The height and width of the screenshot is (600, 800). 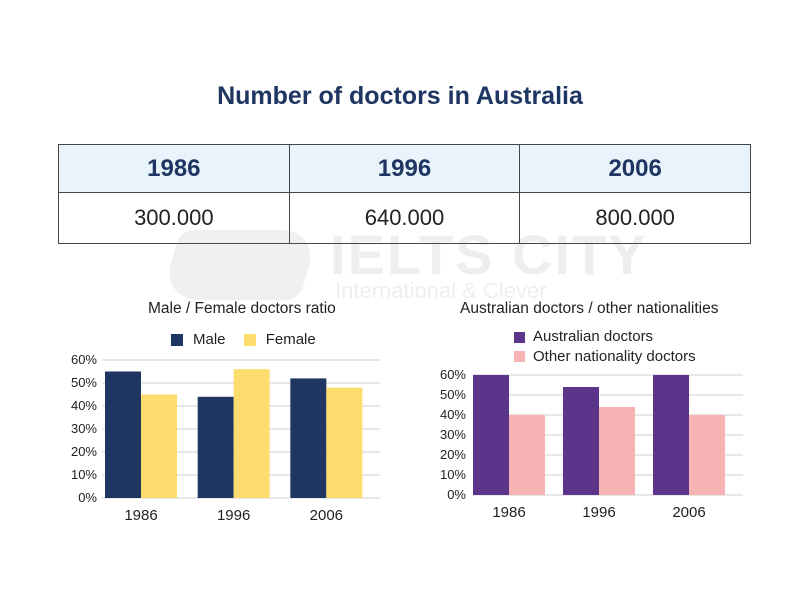 I want to click on legend-item-other: Other nationality doctors, so click(x=605, y=357).